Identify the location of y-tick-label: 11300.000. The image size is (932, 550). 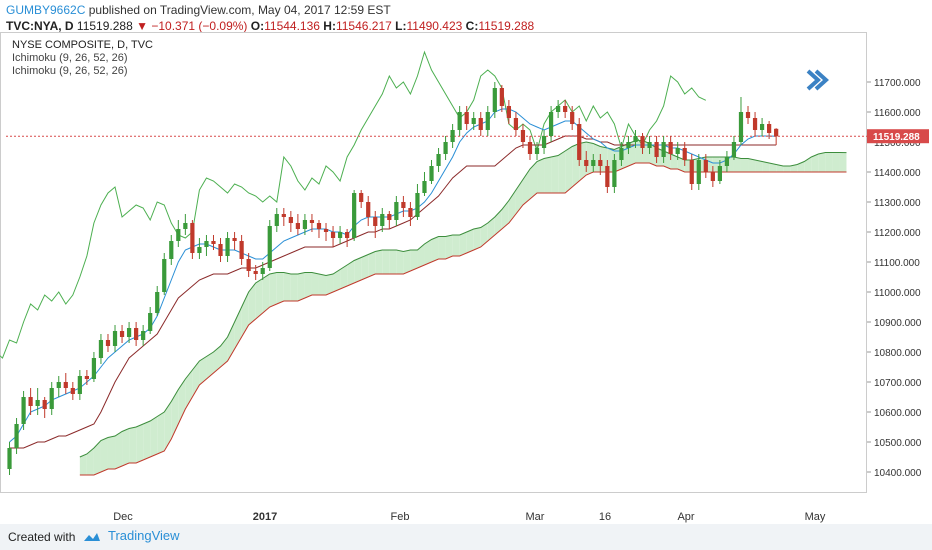
(897, 203).